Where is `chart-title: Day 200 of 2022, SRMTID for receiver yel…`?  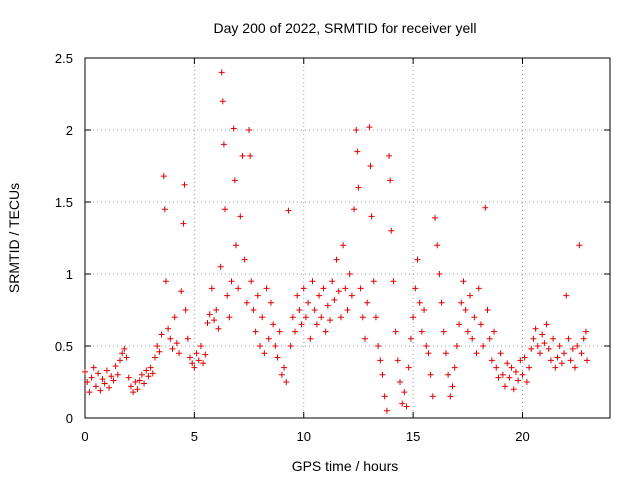 chart-title: Day 200 of 2022, SRMTID for receiver yel… is located at coordinates (345, 28).